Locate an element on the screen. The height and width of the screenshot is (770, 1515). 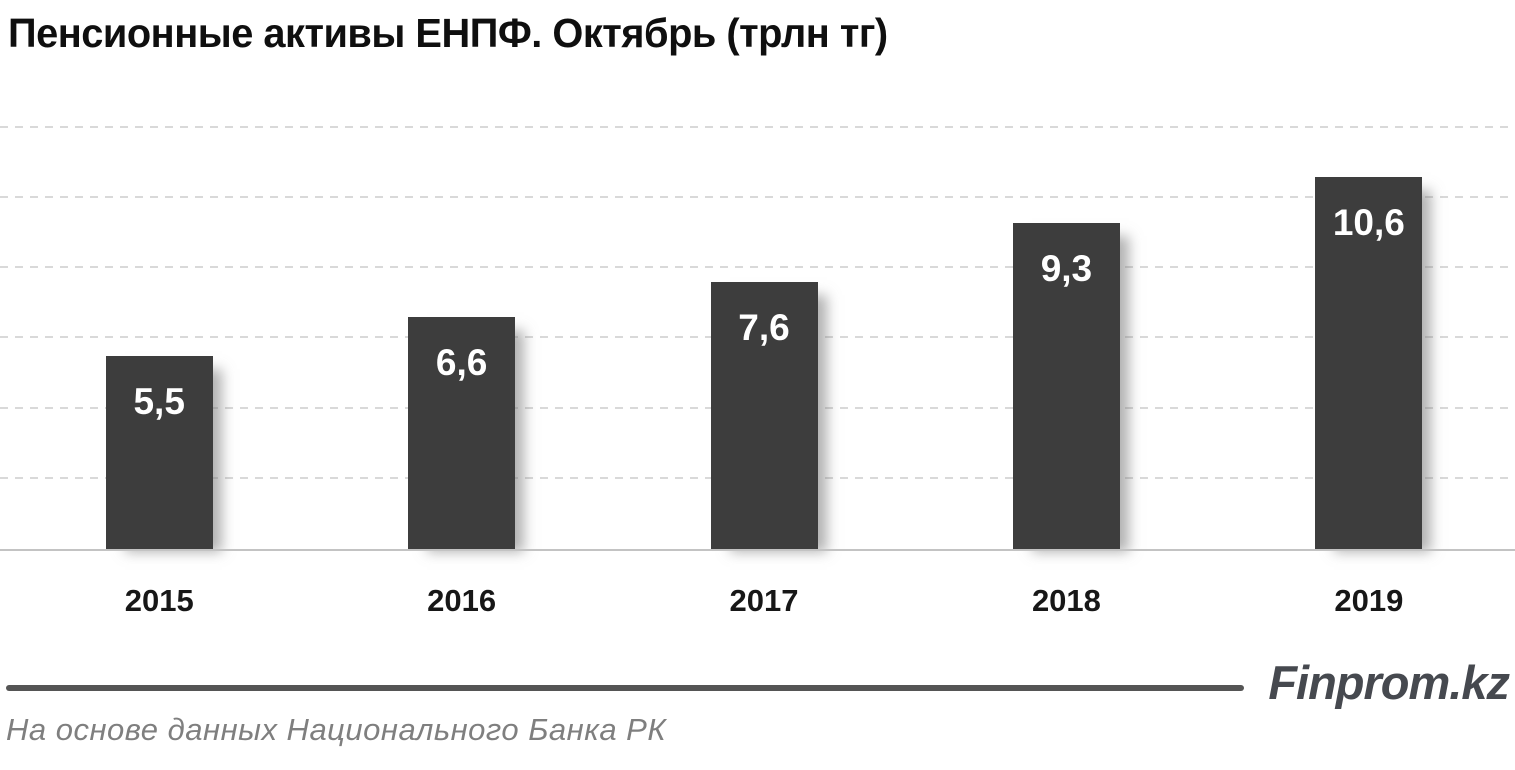
bar-slot-2016: 6,6 is located at coordinates (461, 319).